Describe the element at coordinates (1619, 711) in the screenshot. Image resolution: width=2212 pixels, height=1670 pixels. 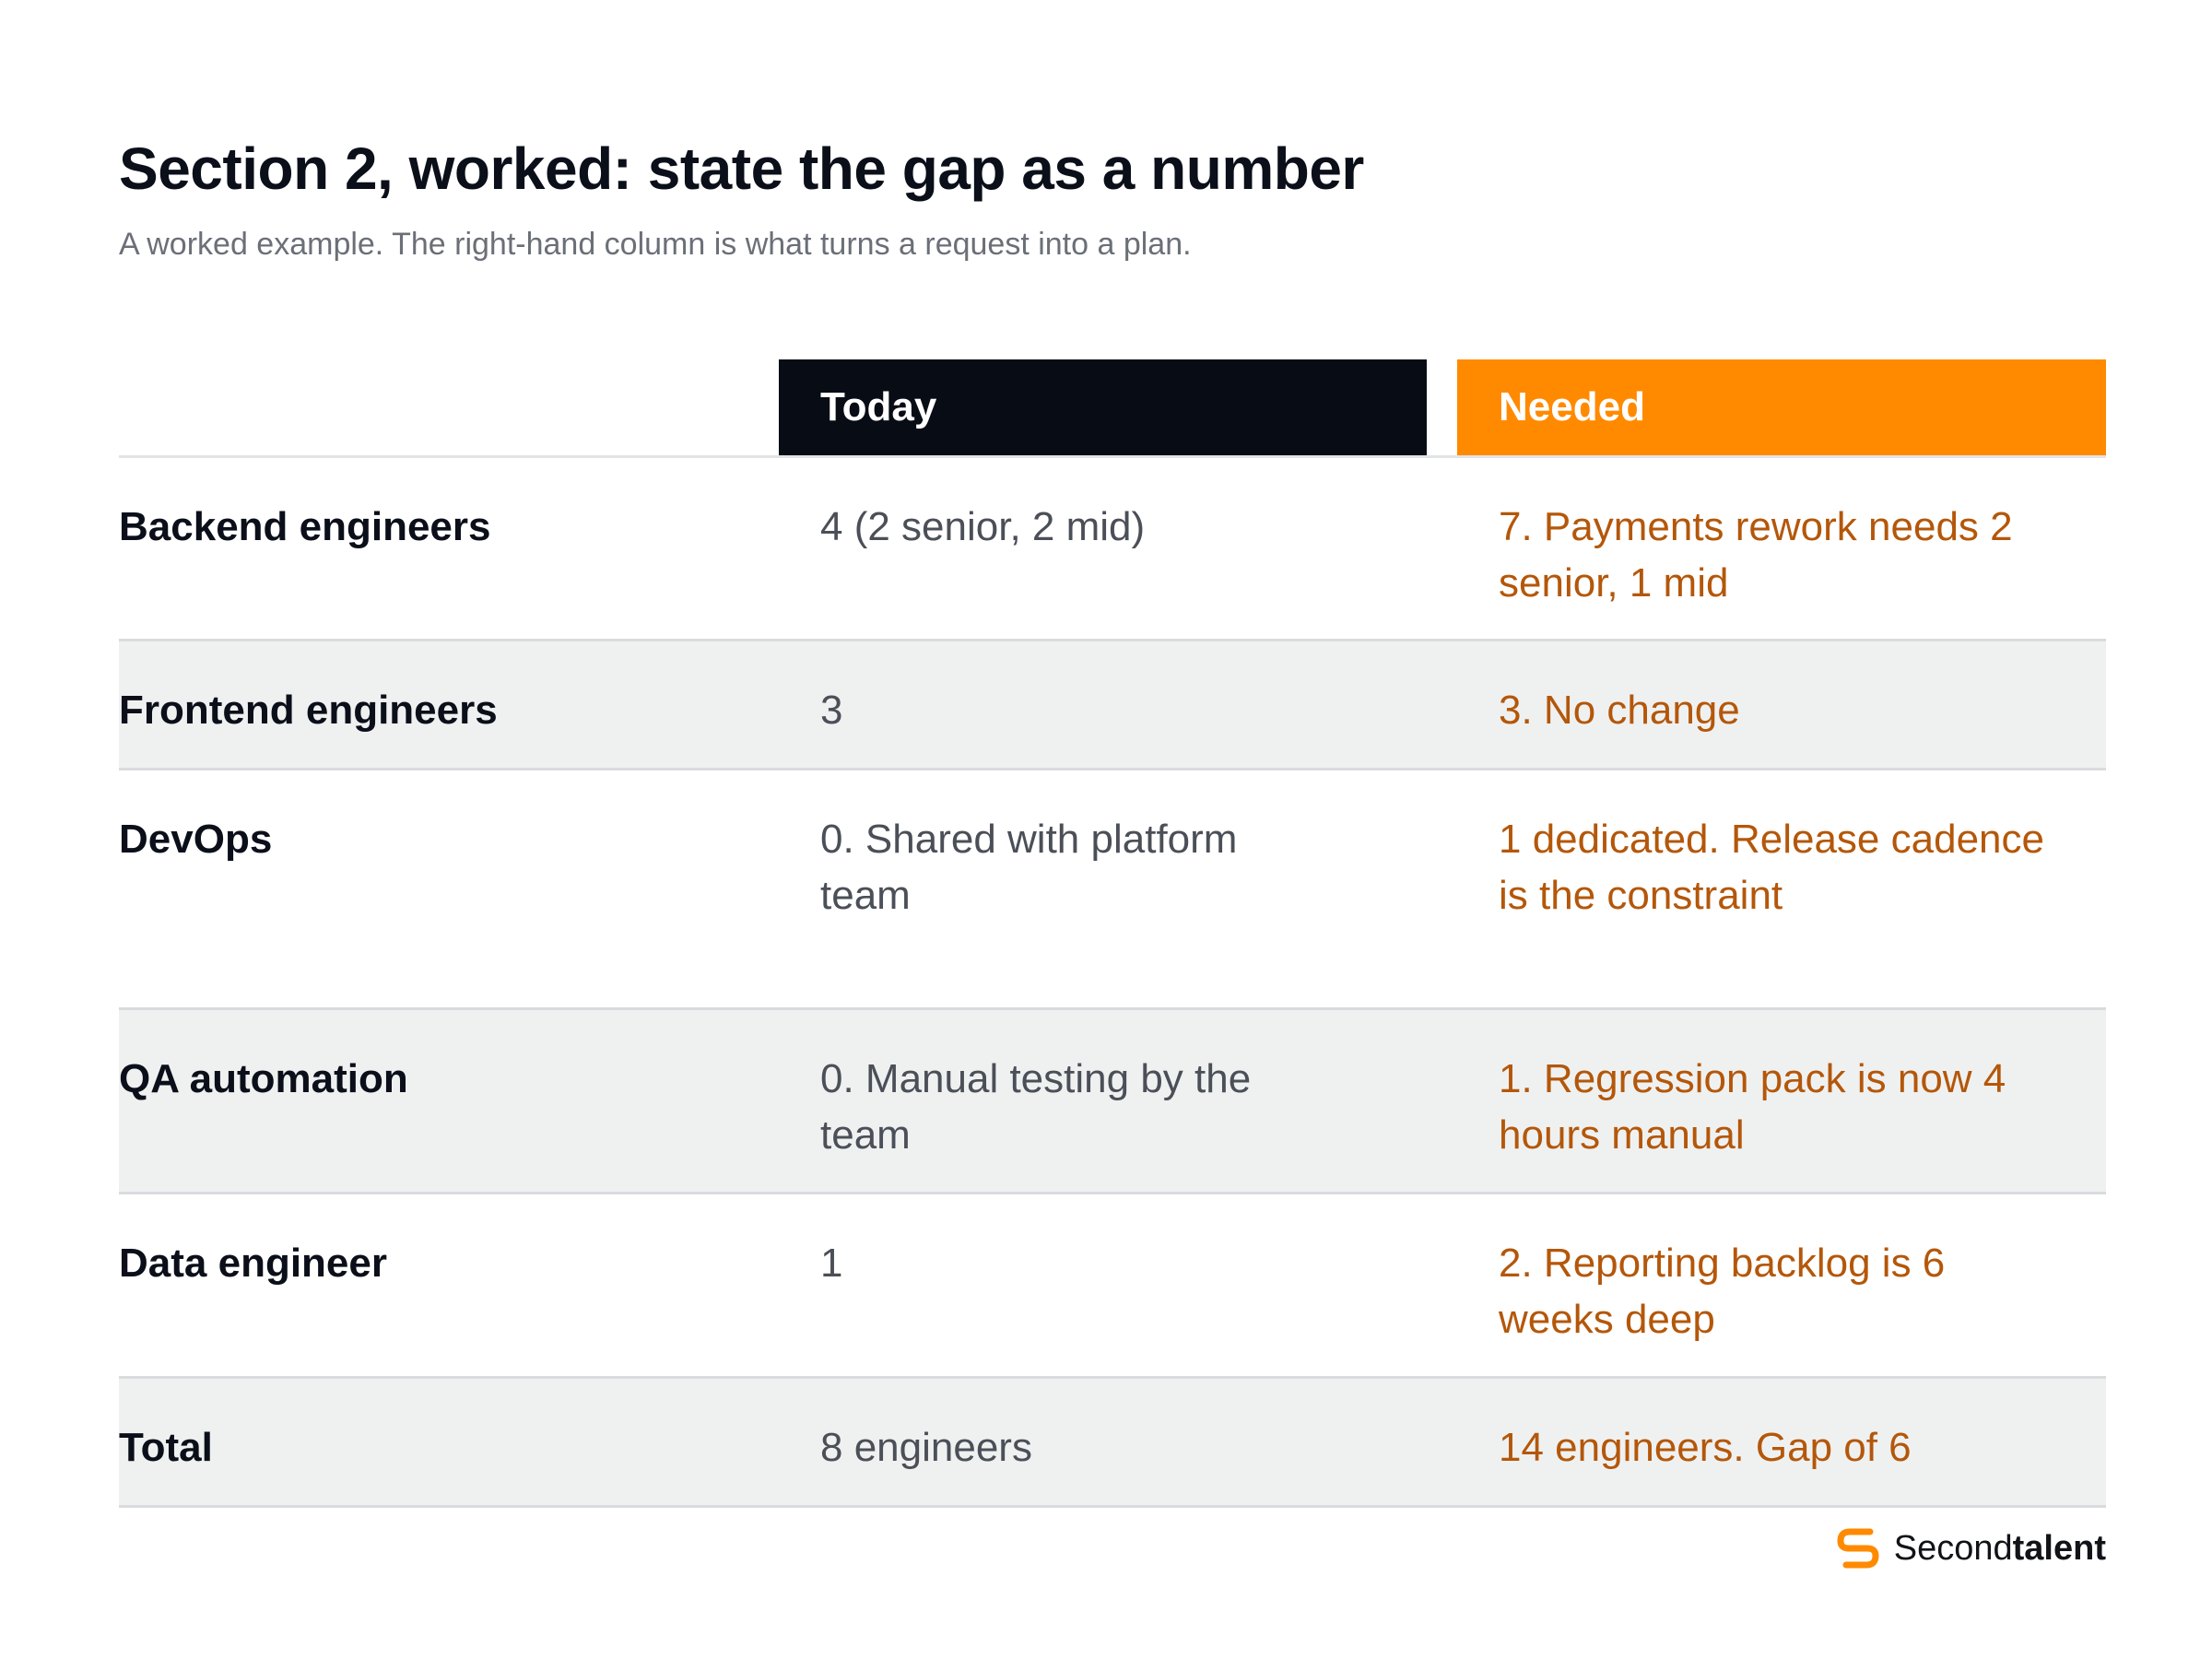
I see `needed-value: 3. No change` at that location.